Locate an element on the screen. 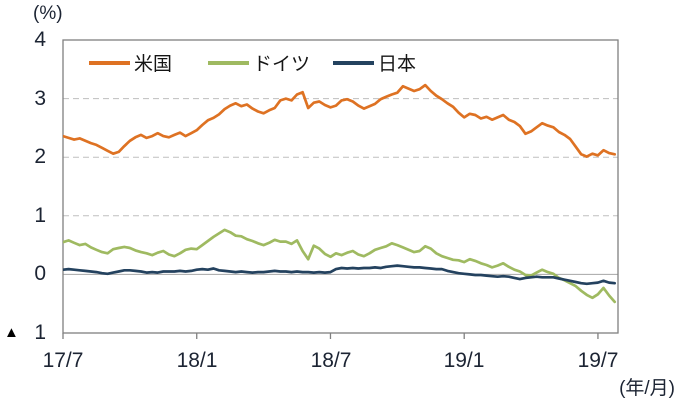 The height and width of the screenshot is (403, 679). x-tick-label-19-7: 19/7 is located at coordinates (598, 360).